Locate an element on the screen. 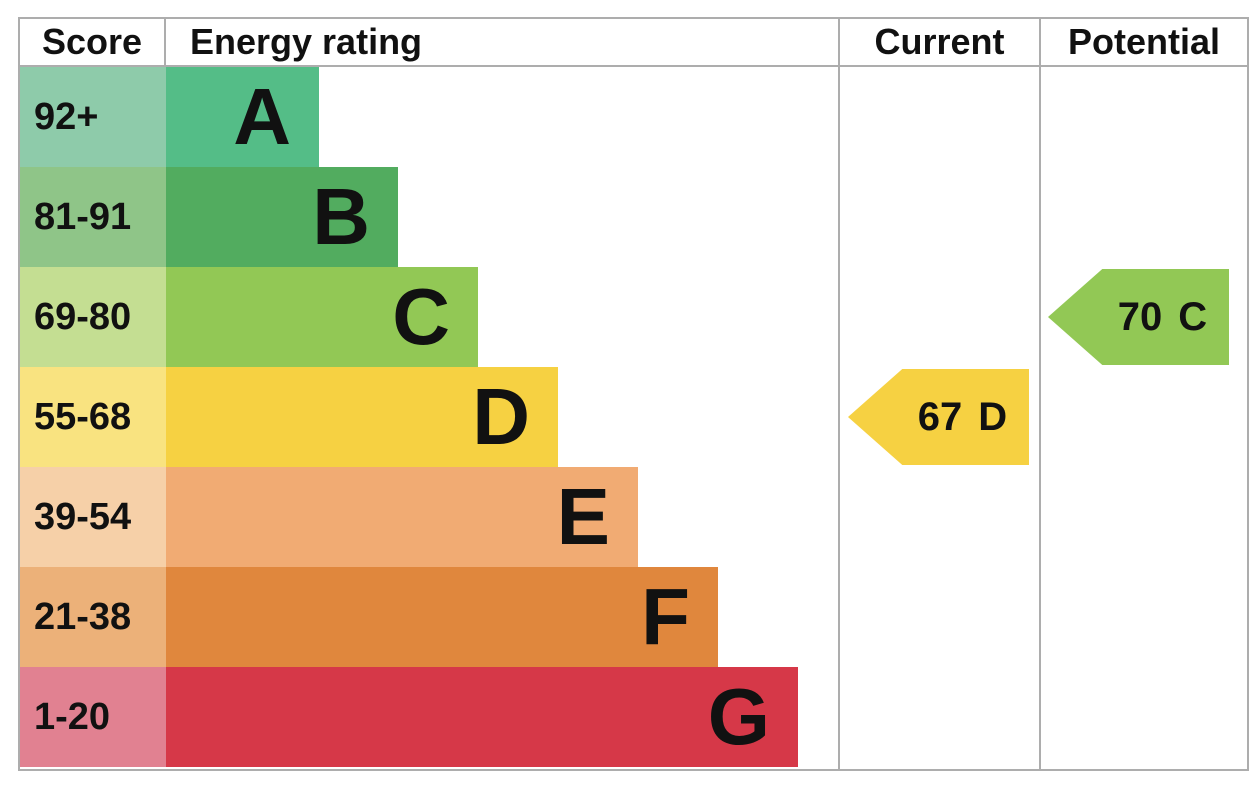  current-column-divider is located at coordinates (839, 394).